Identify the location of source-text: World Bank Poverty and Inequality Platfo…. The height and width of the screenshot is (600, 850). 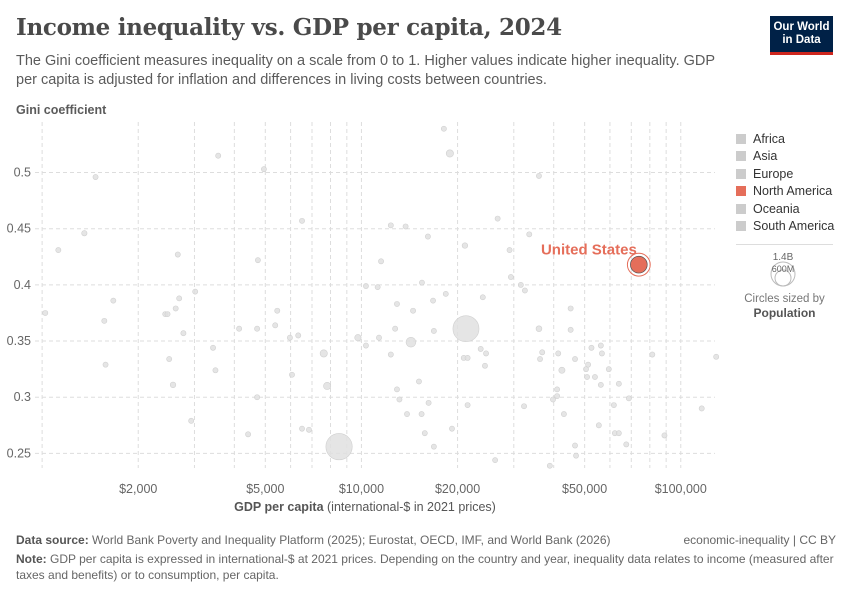
(351, 540).